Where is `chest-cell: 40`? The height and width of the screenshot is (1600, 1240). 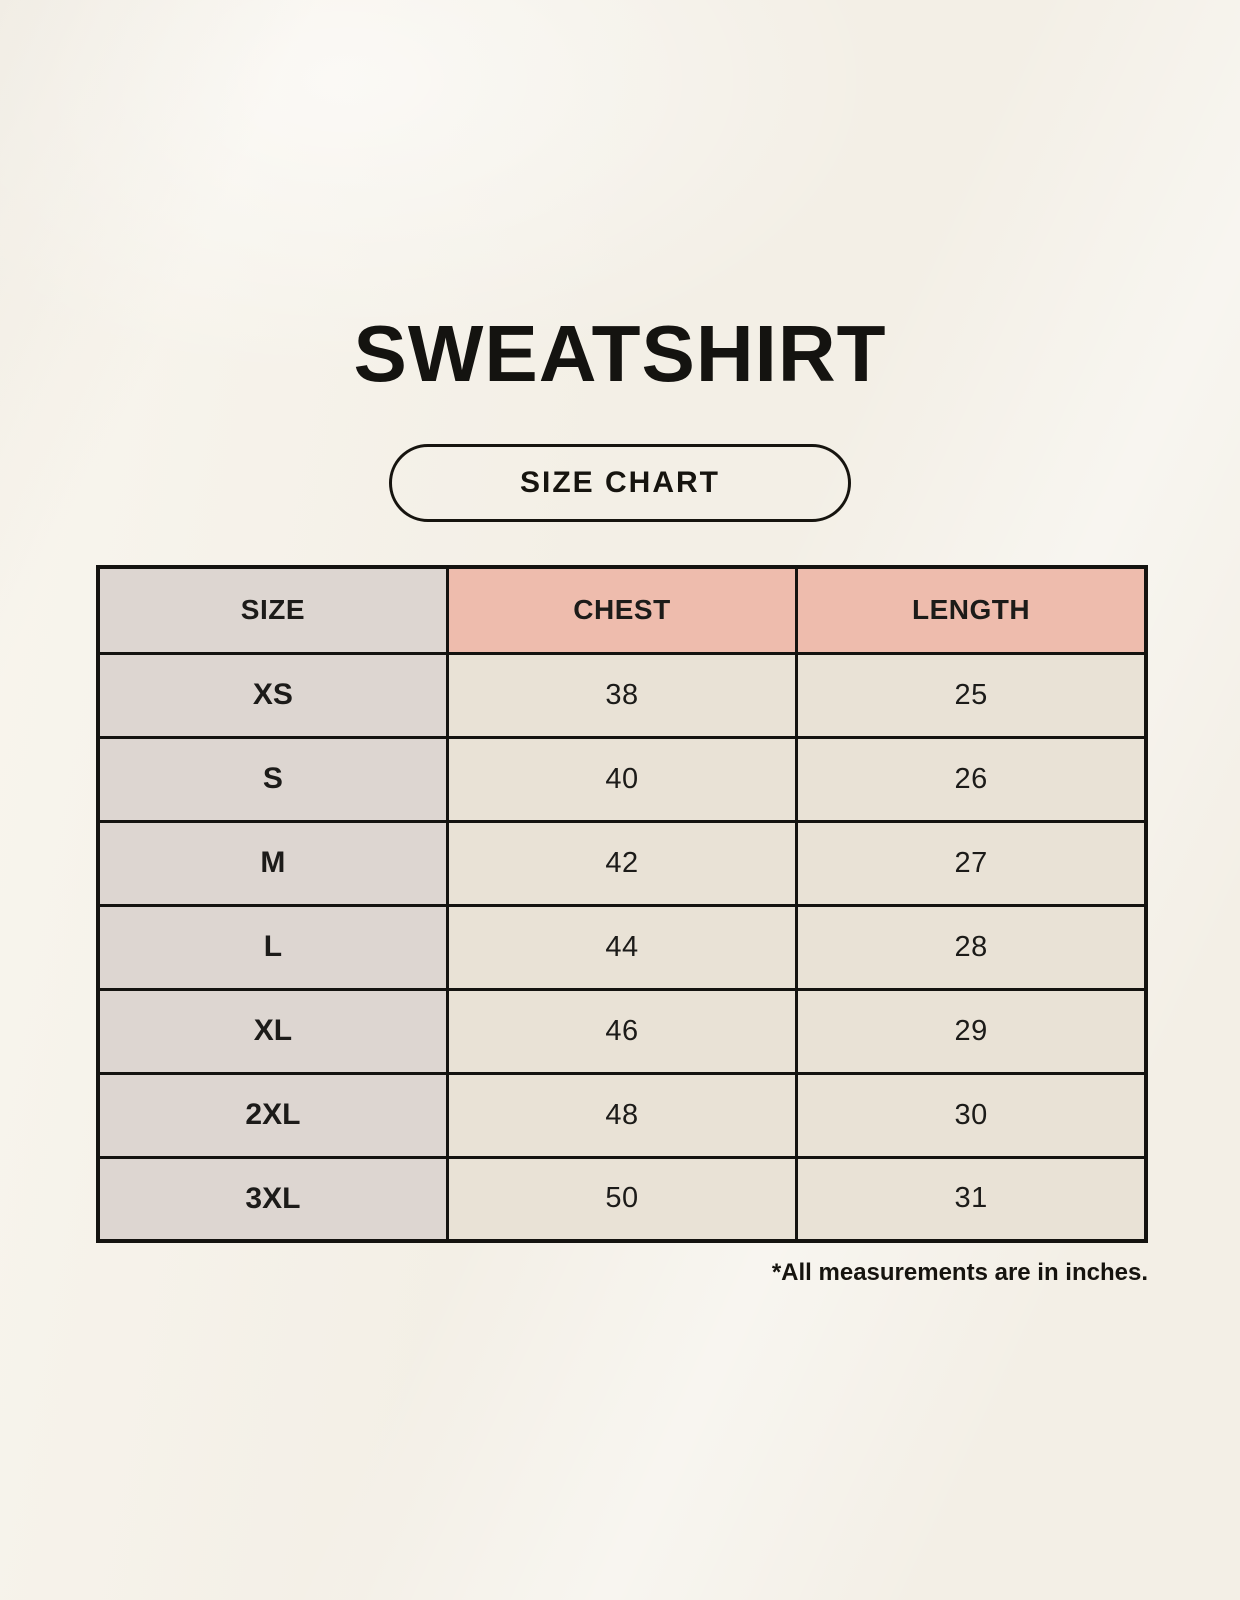
chest-cell: 40 is located at coordinates (622, 779).